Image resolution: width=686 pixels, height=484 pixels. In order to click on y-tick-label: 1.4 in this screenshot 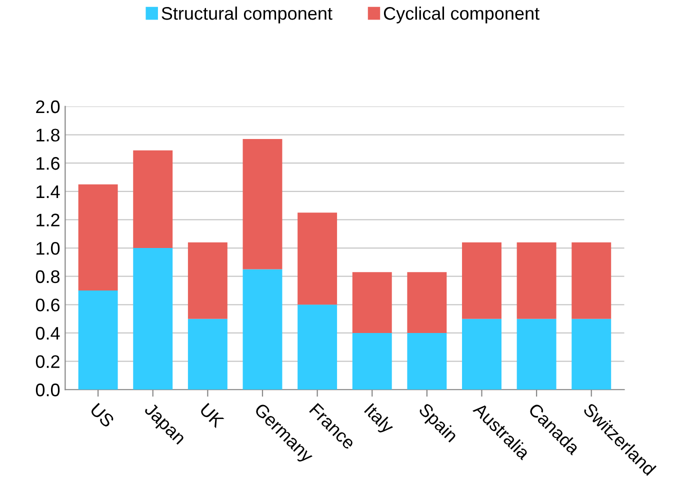, I will do `click(48, 192)`.